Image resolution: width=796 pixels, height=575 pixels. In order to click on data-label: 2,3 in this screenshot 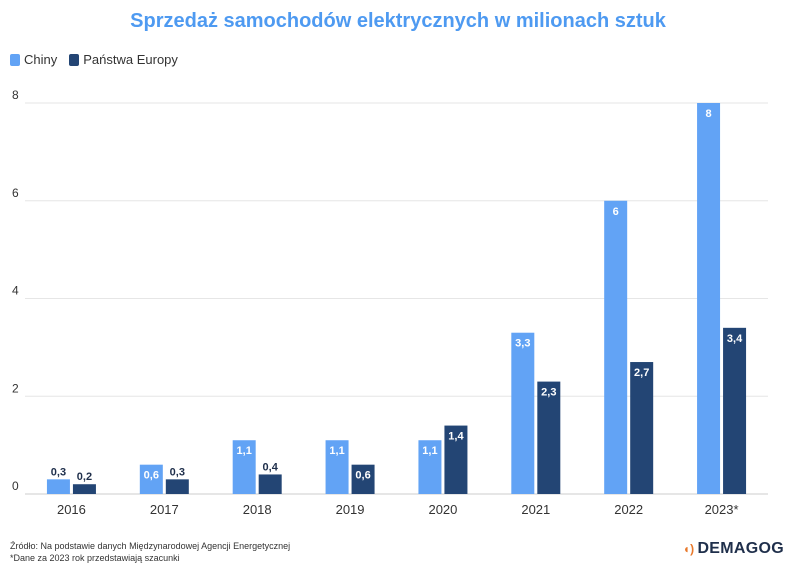, I will do `click(548, 393)`.